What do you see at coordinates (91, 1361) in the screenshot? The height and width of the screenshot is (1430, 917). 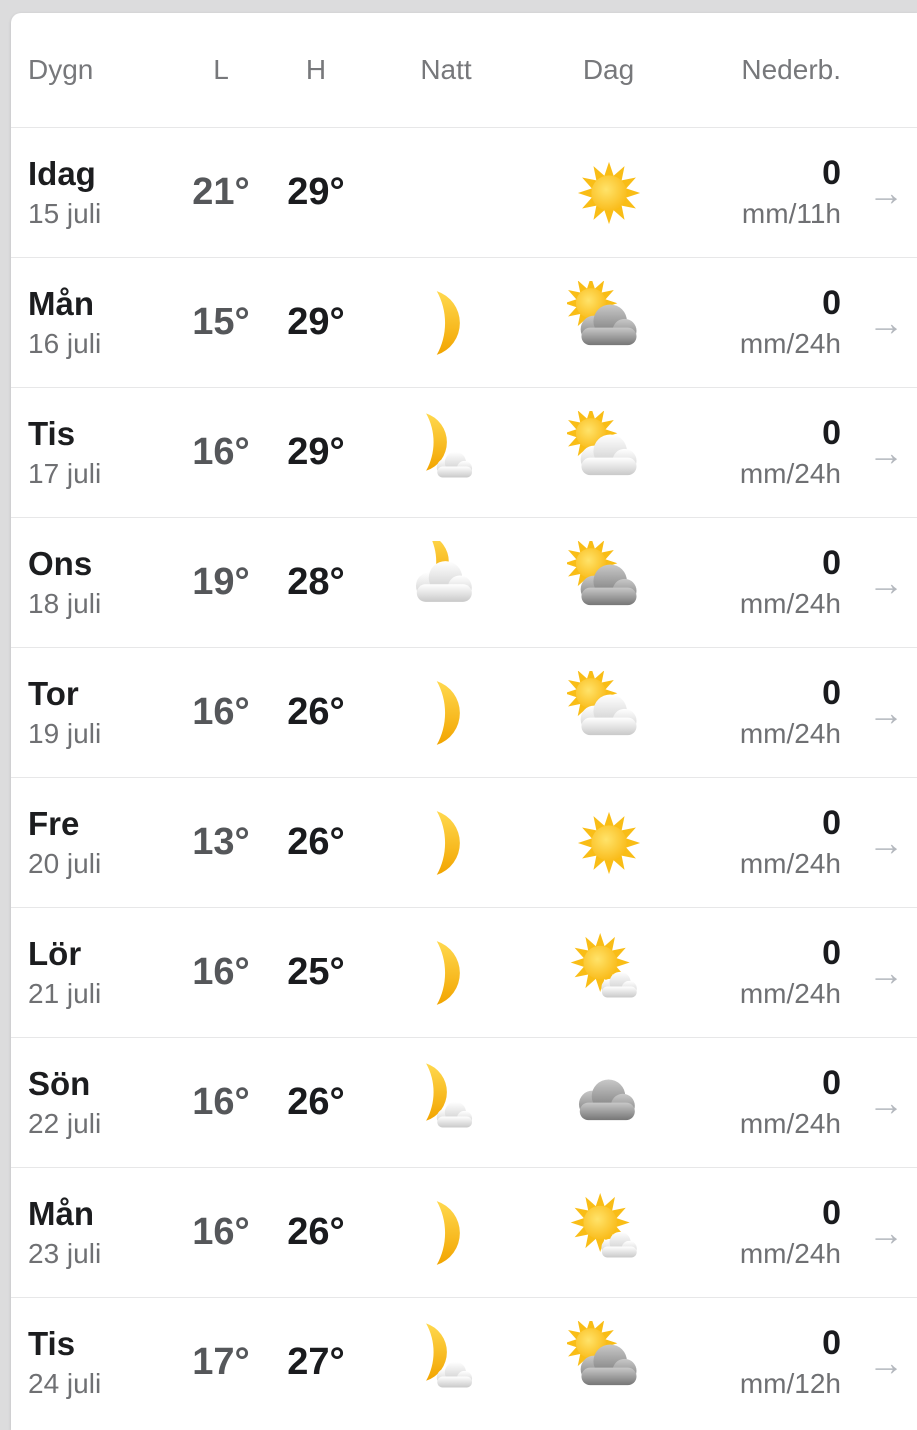 I see `day-cell: Tis 24 juli` at bounding box center [91, 1361].